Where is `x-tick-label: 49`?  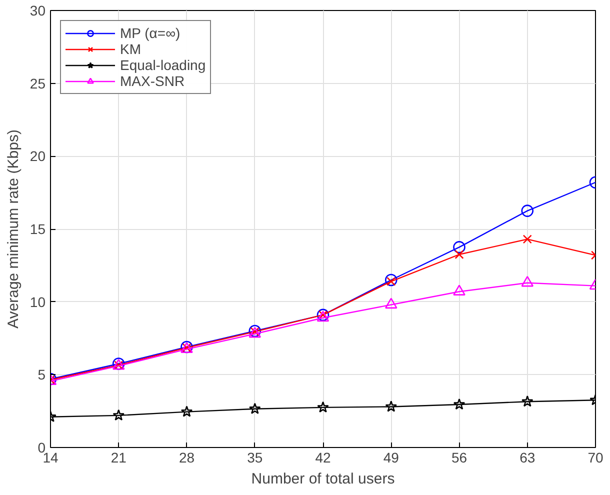 x-tick-label: 49 is located at coordinates (391, 458).